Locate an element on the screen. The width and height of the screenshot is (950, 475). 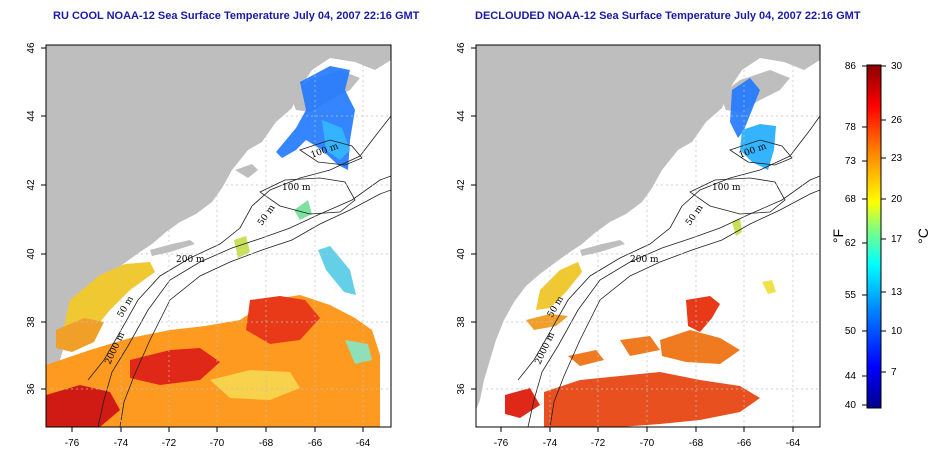
left-y-axis: 36 38 40 42 44 46 is located at coordinates (31, 218).